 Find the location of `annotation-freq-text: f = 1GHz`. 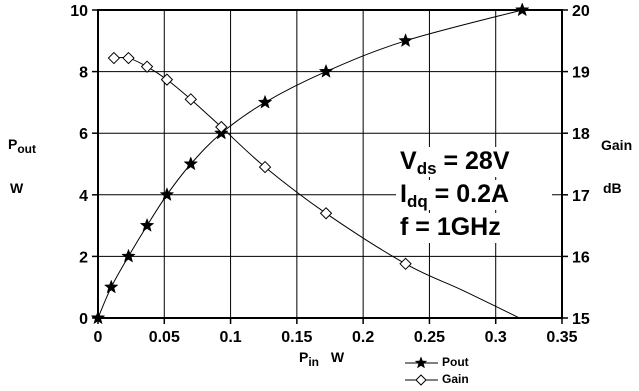

annotation-freq-text: f = 1GHz is located at coordinates (450, 227).